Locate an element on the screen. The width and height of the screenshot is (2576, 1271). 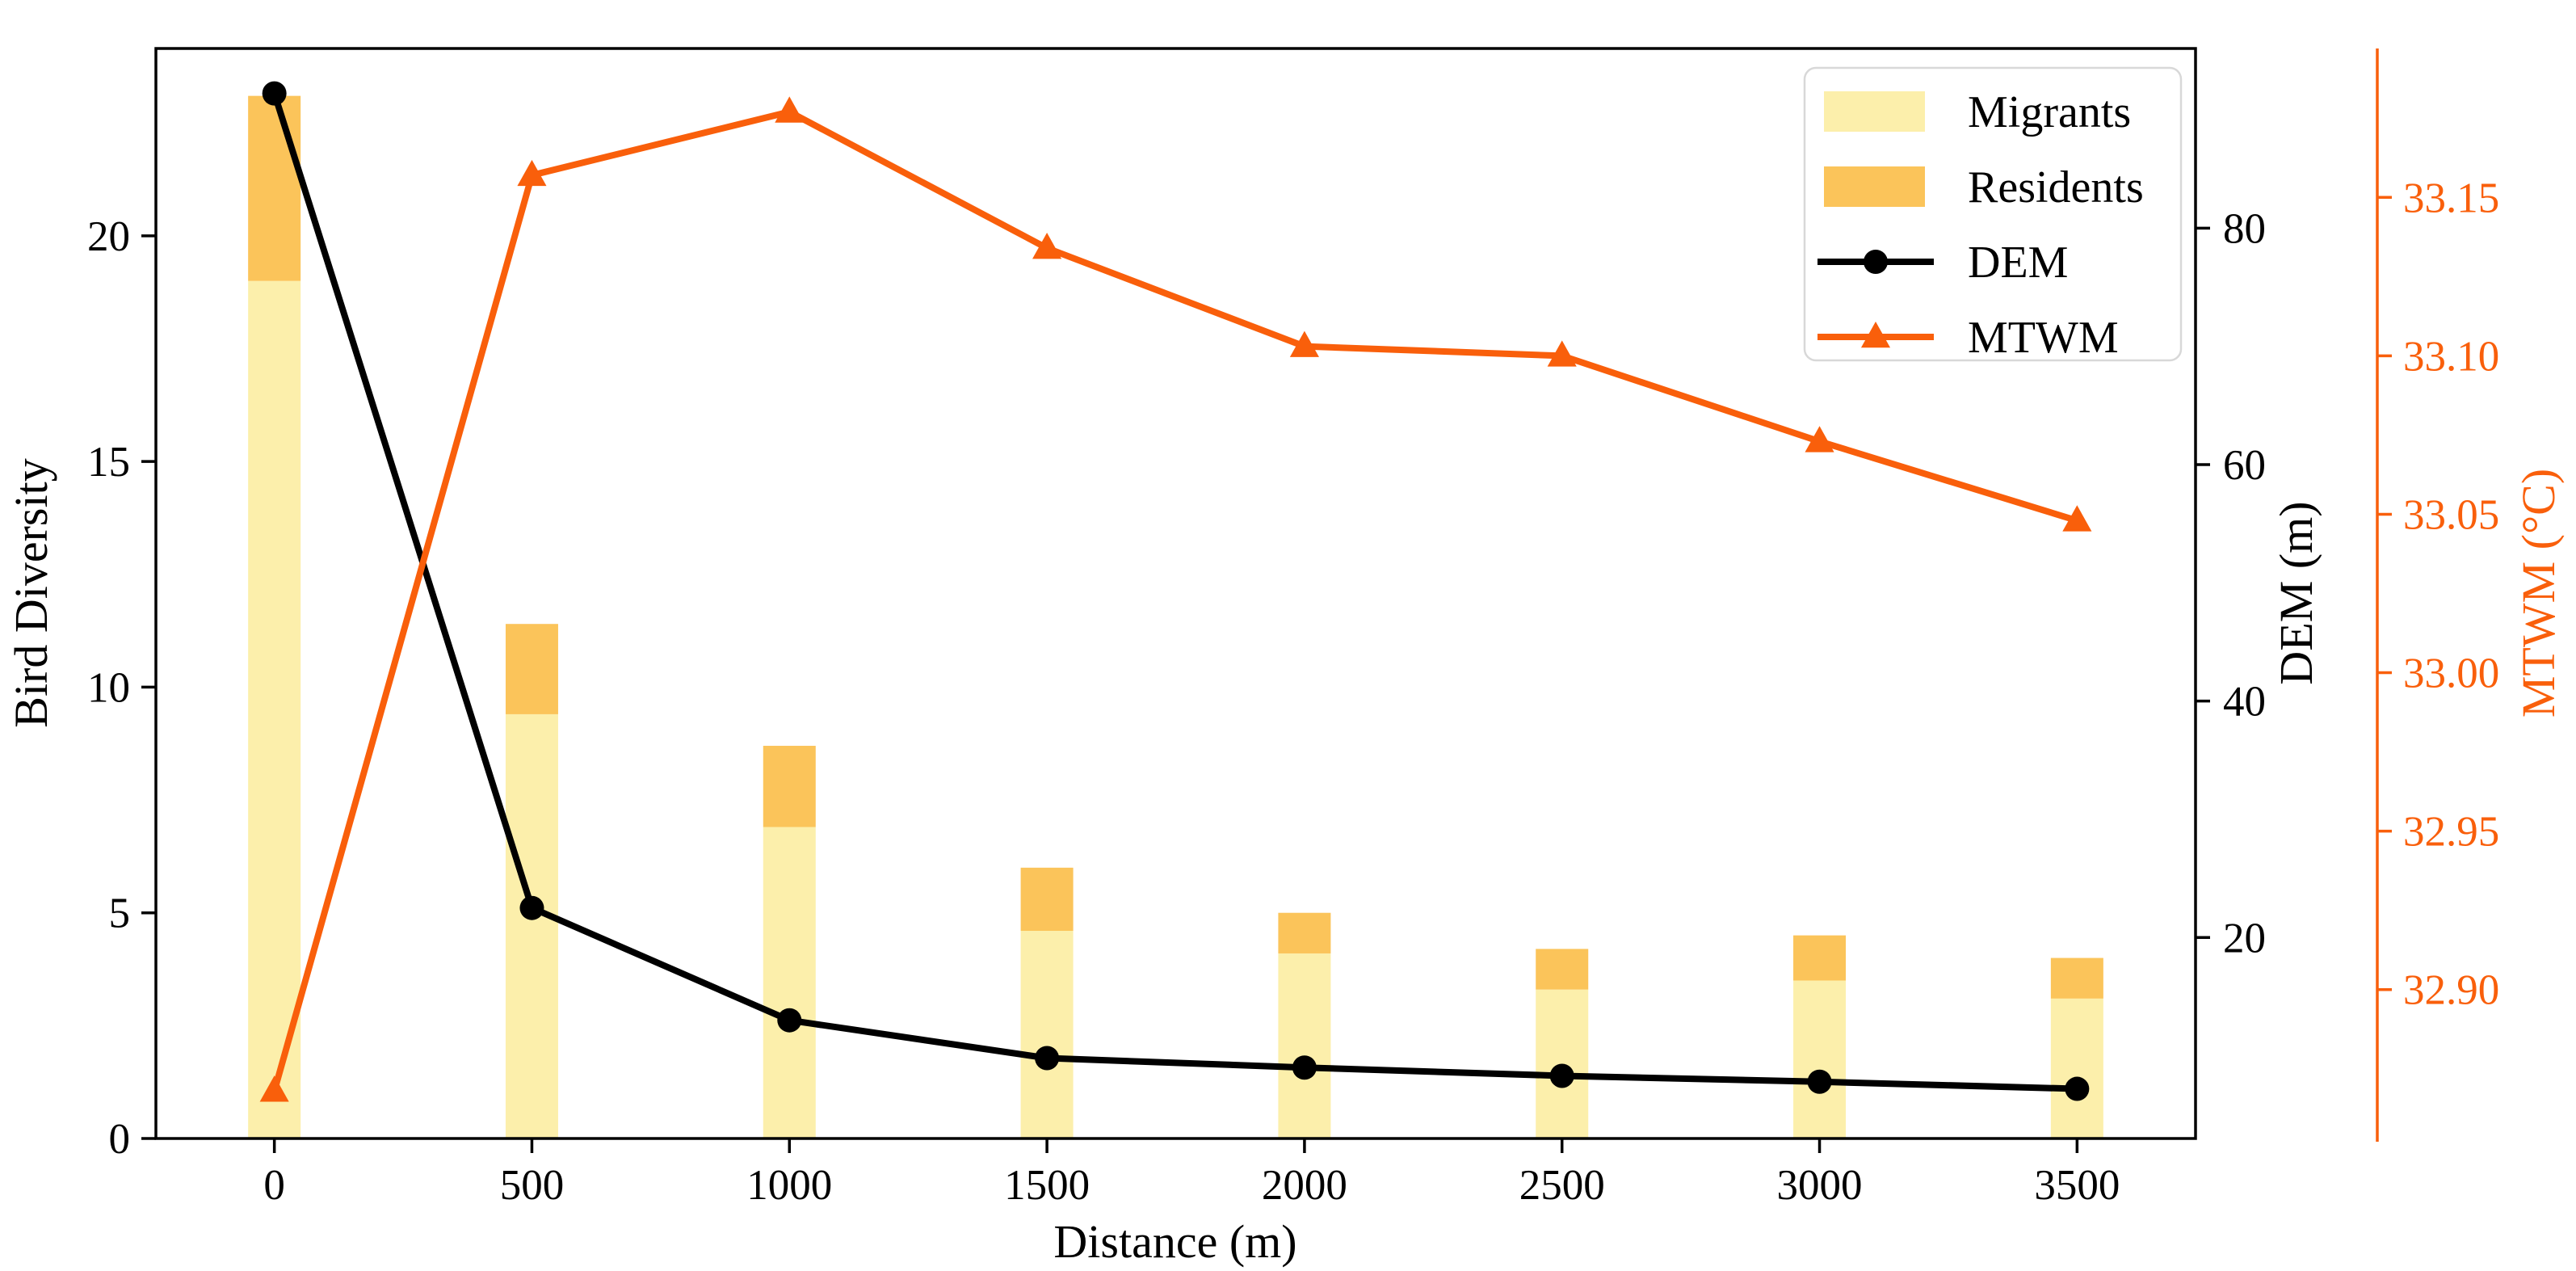
y-axis-left: 0 5 10 15 20 is located at coordinates (121, 688).